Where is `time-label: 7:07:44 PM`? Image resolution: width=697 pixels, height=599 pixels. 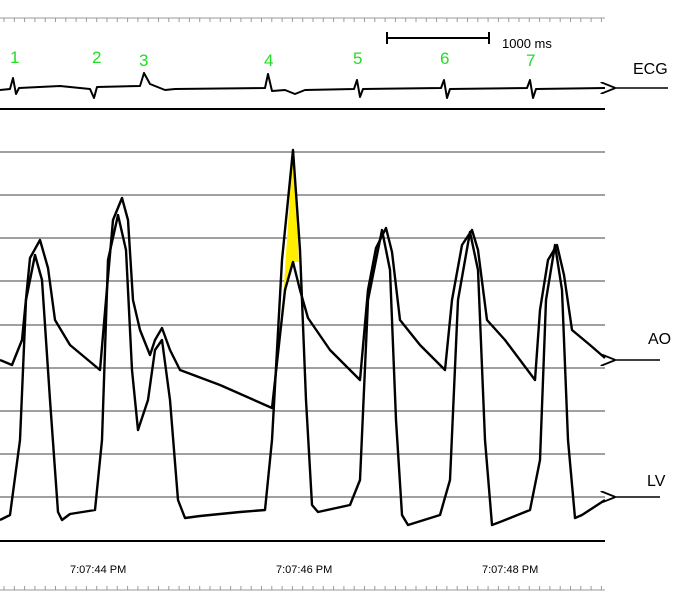 time-label: 7:07:44 PM is located at coordinates (98, 570).